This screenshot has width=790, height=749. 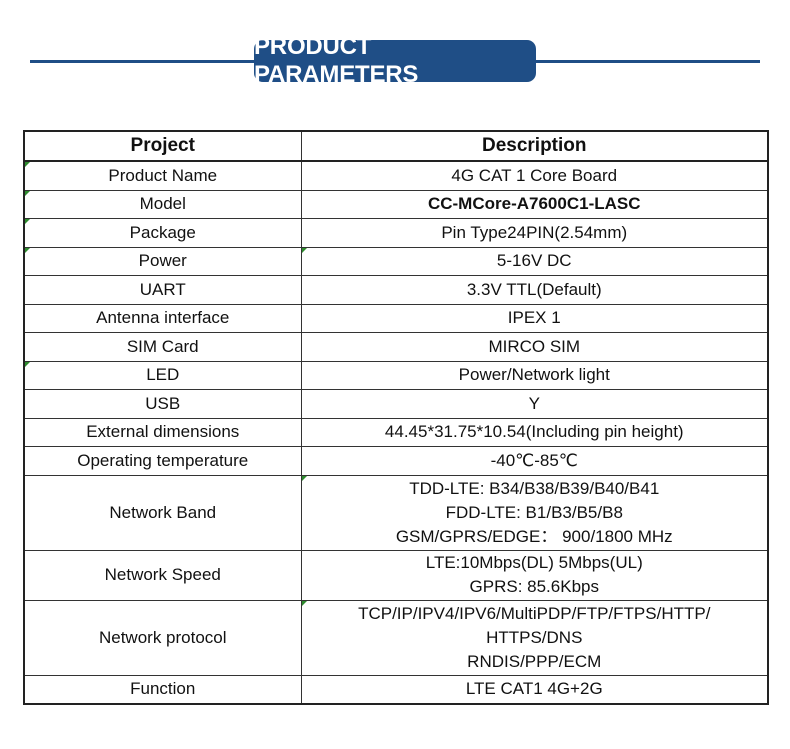 What do you see at coordinates (162, 318) in the screenshot?
I see `cell-project: Antenna interface` at bounding box center [162, 318].